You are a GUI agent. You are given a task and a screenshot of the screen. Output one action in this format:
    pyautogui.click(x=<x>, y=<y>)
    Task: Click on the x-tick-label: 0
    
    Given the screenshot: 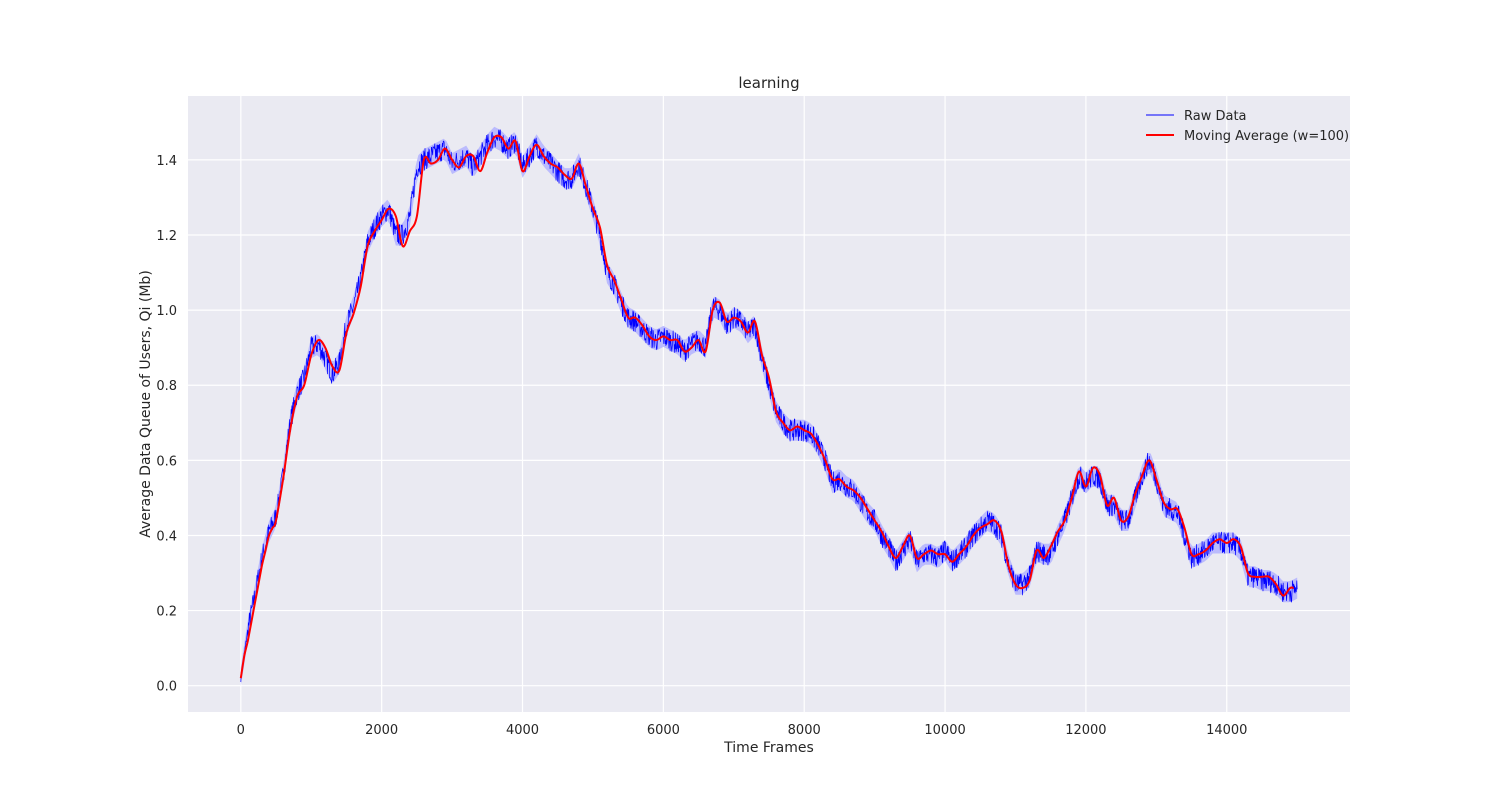 What is the action you would take?
    pyautogui.click(x=241, y=730)
    